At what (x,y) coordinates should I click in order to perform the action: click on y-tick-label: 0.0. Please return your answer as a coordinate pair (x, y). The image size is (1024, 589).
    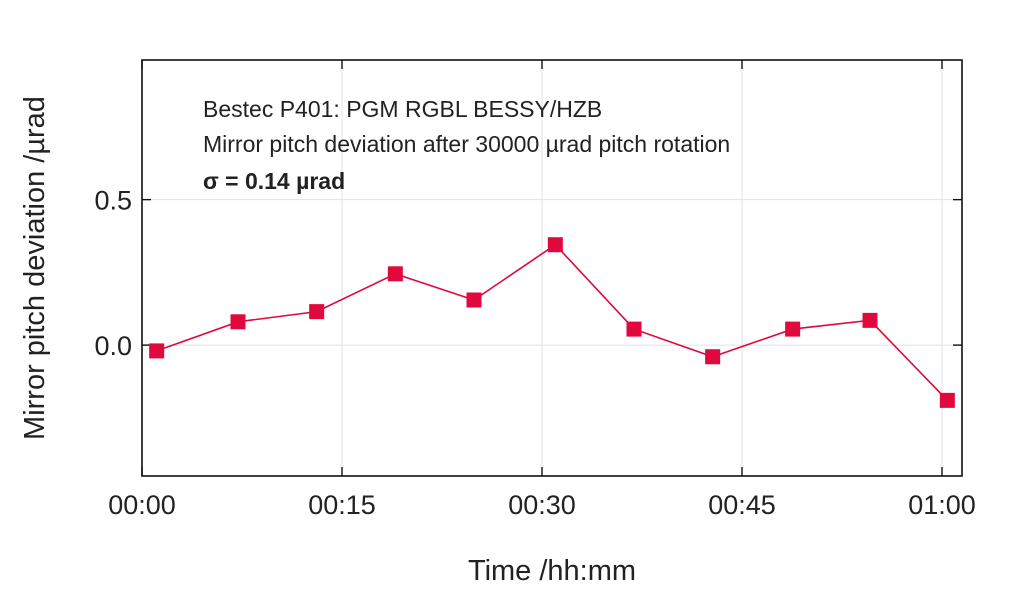
    Looking at the image, I should click on (113, 346).